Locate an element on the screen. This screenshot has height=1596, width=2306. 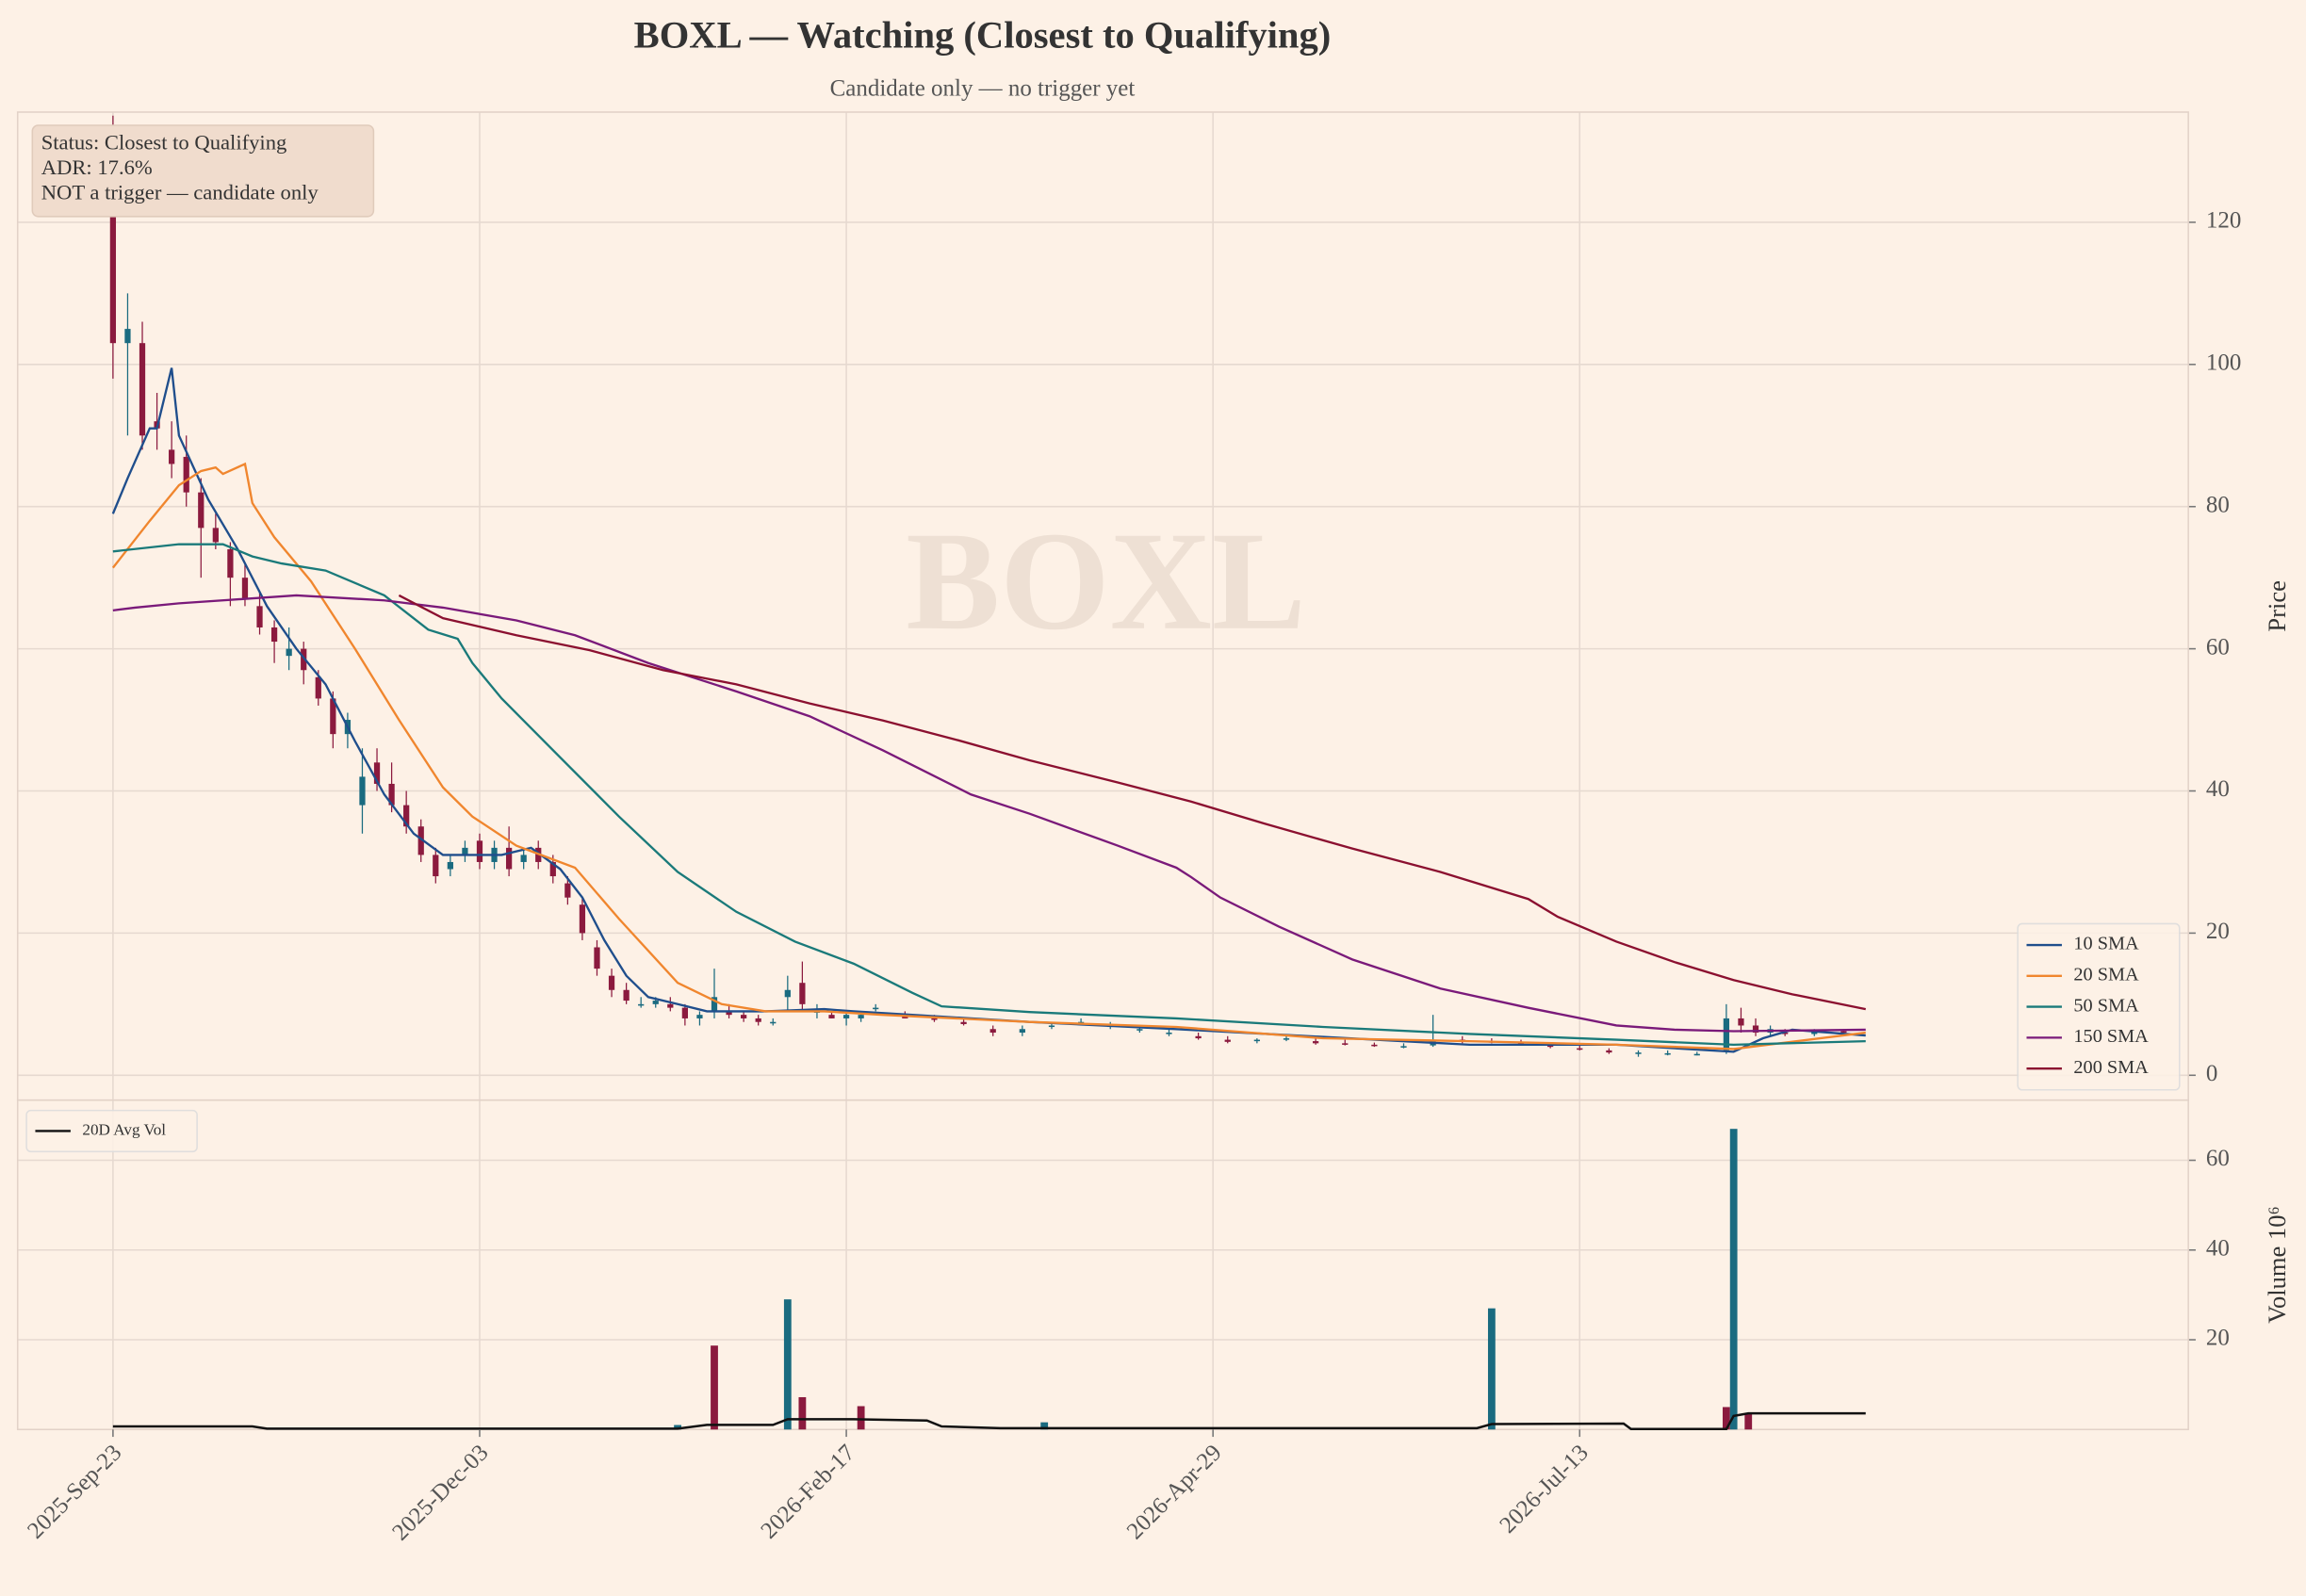
chart-title: BOXL — Watching (Closest to Qualifying) is located at coordinates (983, 34).